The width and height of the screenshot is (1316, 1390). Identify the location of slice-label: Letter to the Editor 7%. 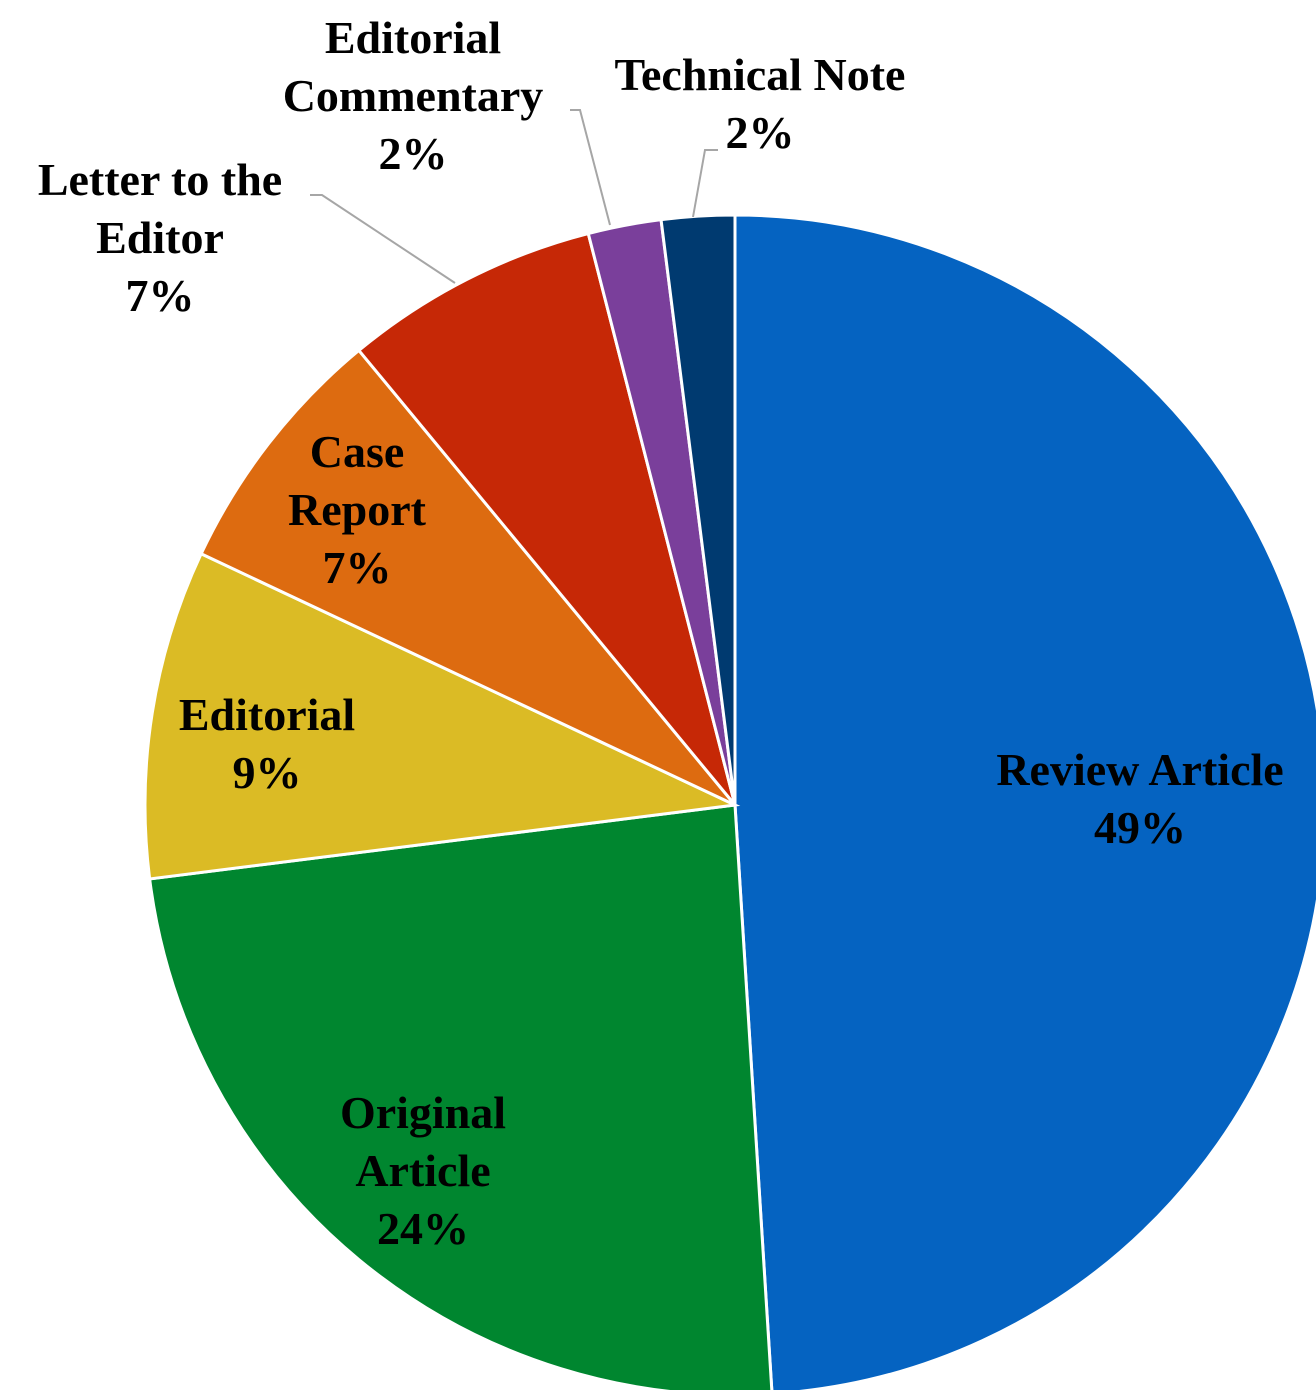
(160, 238).